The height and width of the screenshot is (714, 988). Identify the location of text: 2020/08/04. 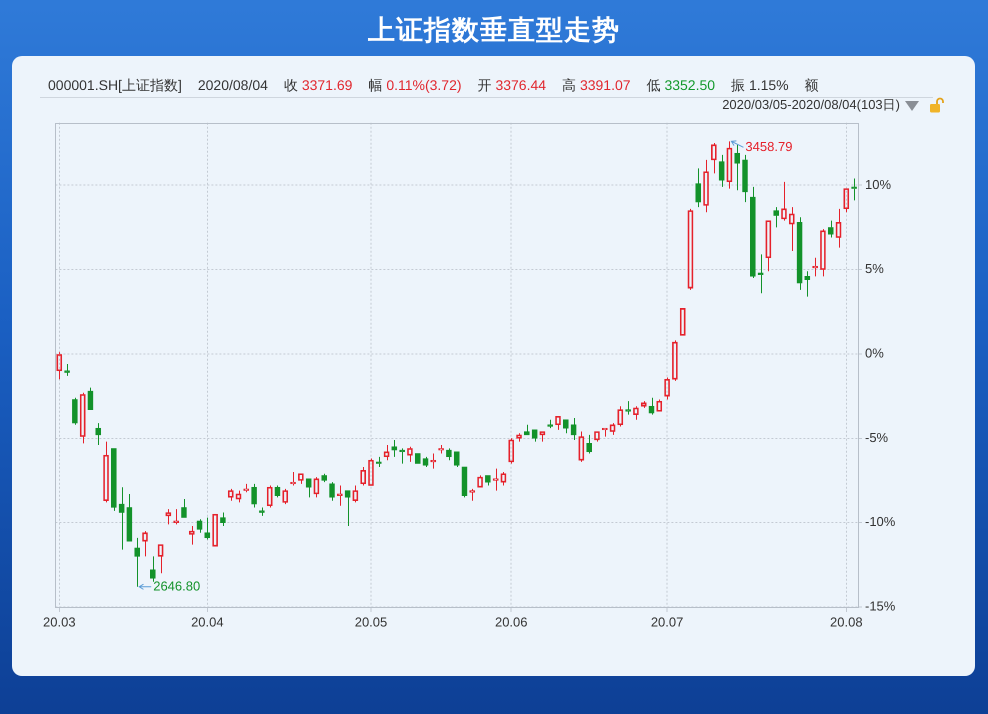
(233, 85).